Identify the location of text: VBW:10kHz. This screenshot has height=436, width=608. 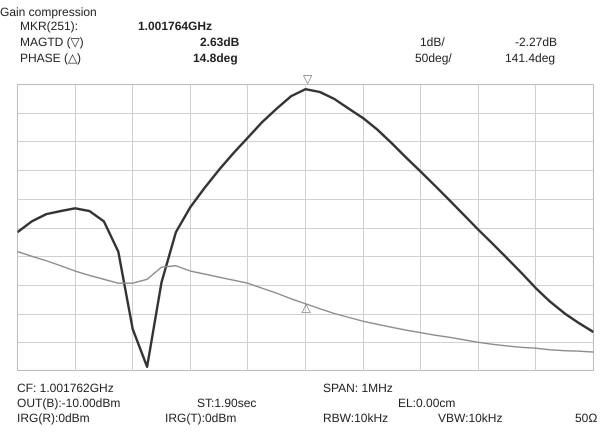
(470, 418).